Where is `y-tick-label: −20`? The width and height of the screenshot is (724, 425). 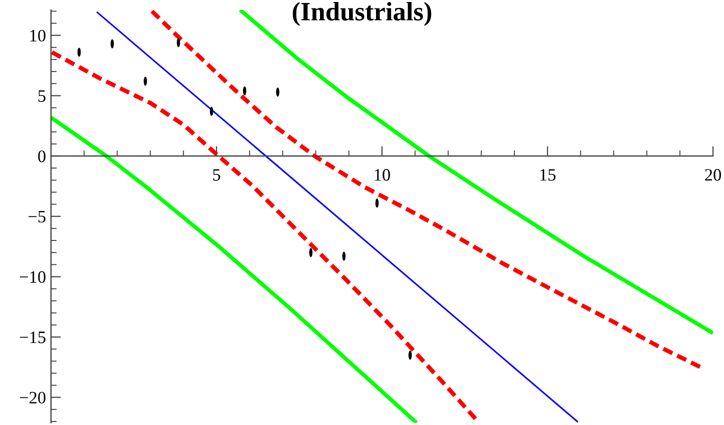
y-tick-label: −20 is located at coordinates (33, 398).